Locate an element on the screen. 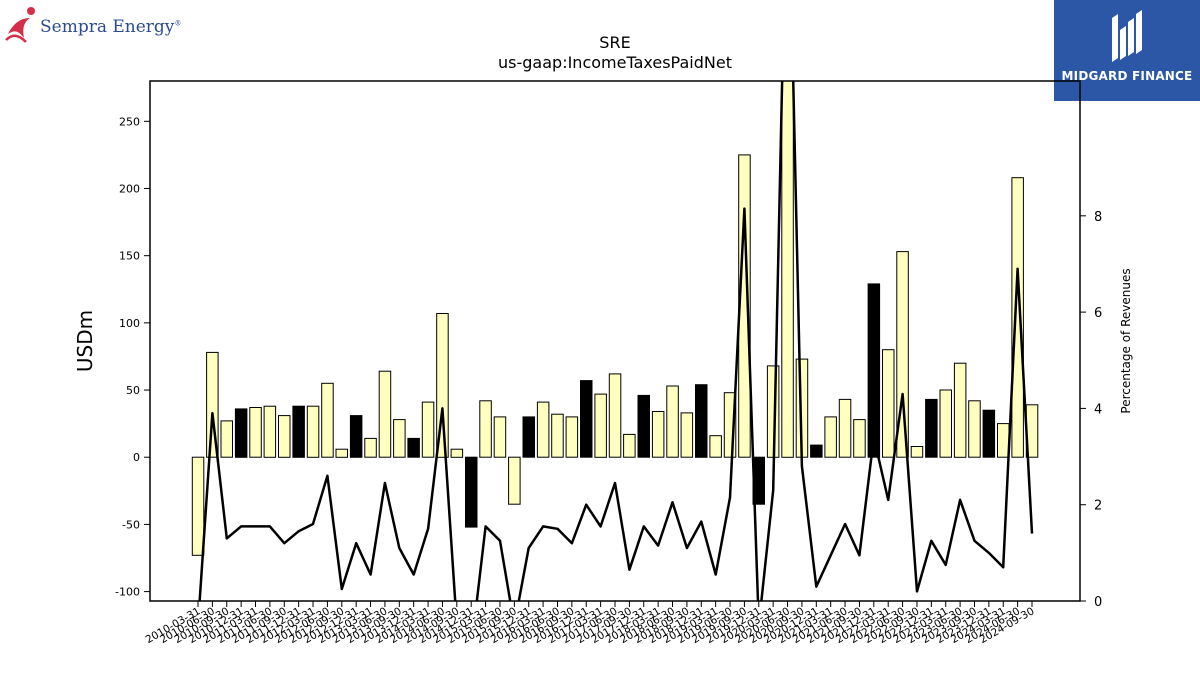 The image size is (1200, 675). sempra-flame-icon is located at coordinates (20, 25).